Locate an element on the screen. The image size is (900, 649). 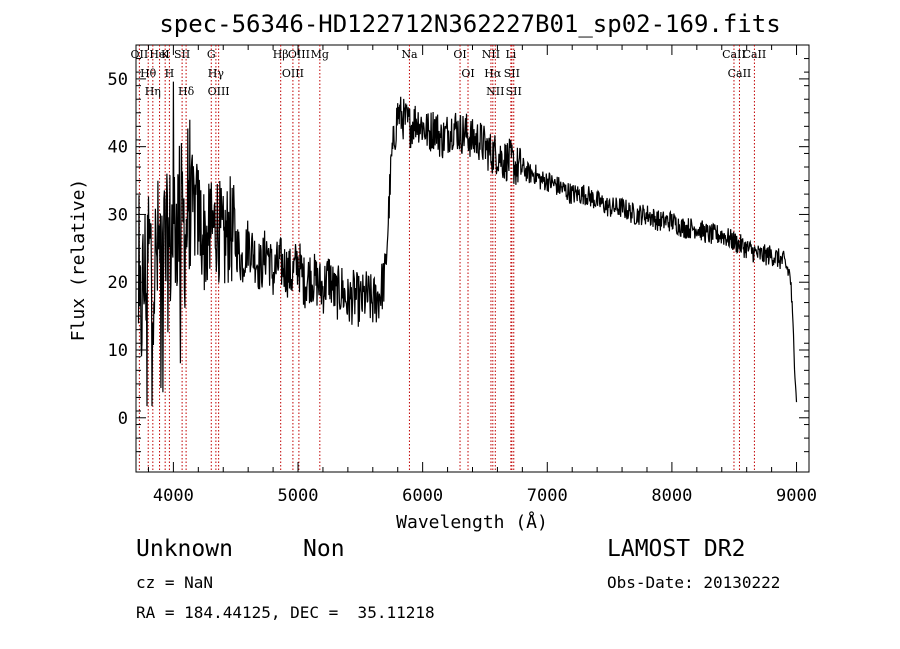
line-marker-label: Hη is located at coordinates (153, 91).